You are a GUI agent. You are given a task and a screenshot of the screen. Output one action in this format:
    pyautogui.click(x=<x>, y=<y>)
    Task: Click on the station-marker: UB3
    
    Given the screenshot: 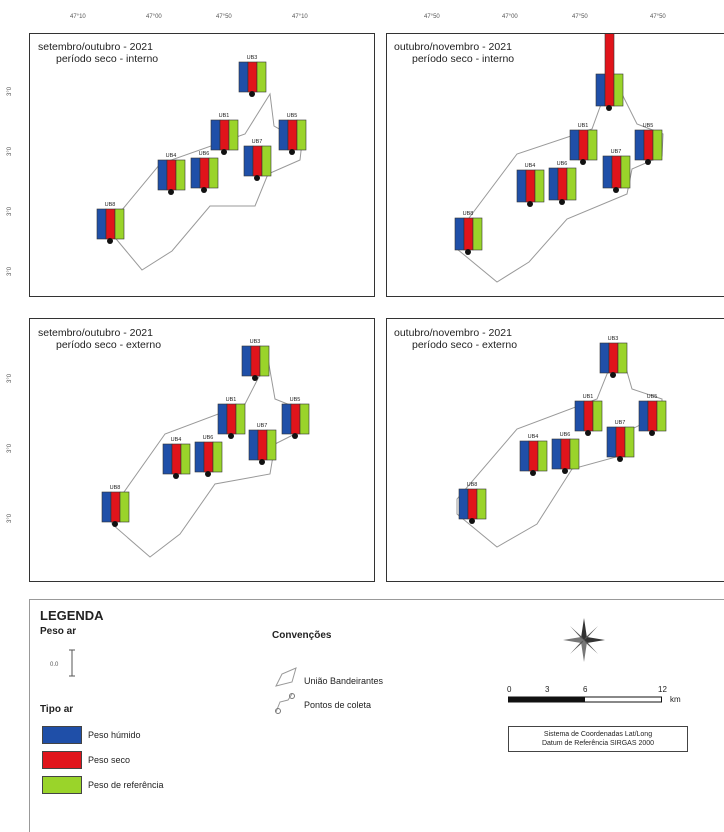 What is the action you would take?
    pyautogui.click(x=255, y=360)
    